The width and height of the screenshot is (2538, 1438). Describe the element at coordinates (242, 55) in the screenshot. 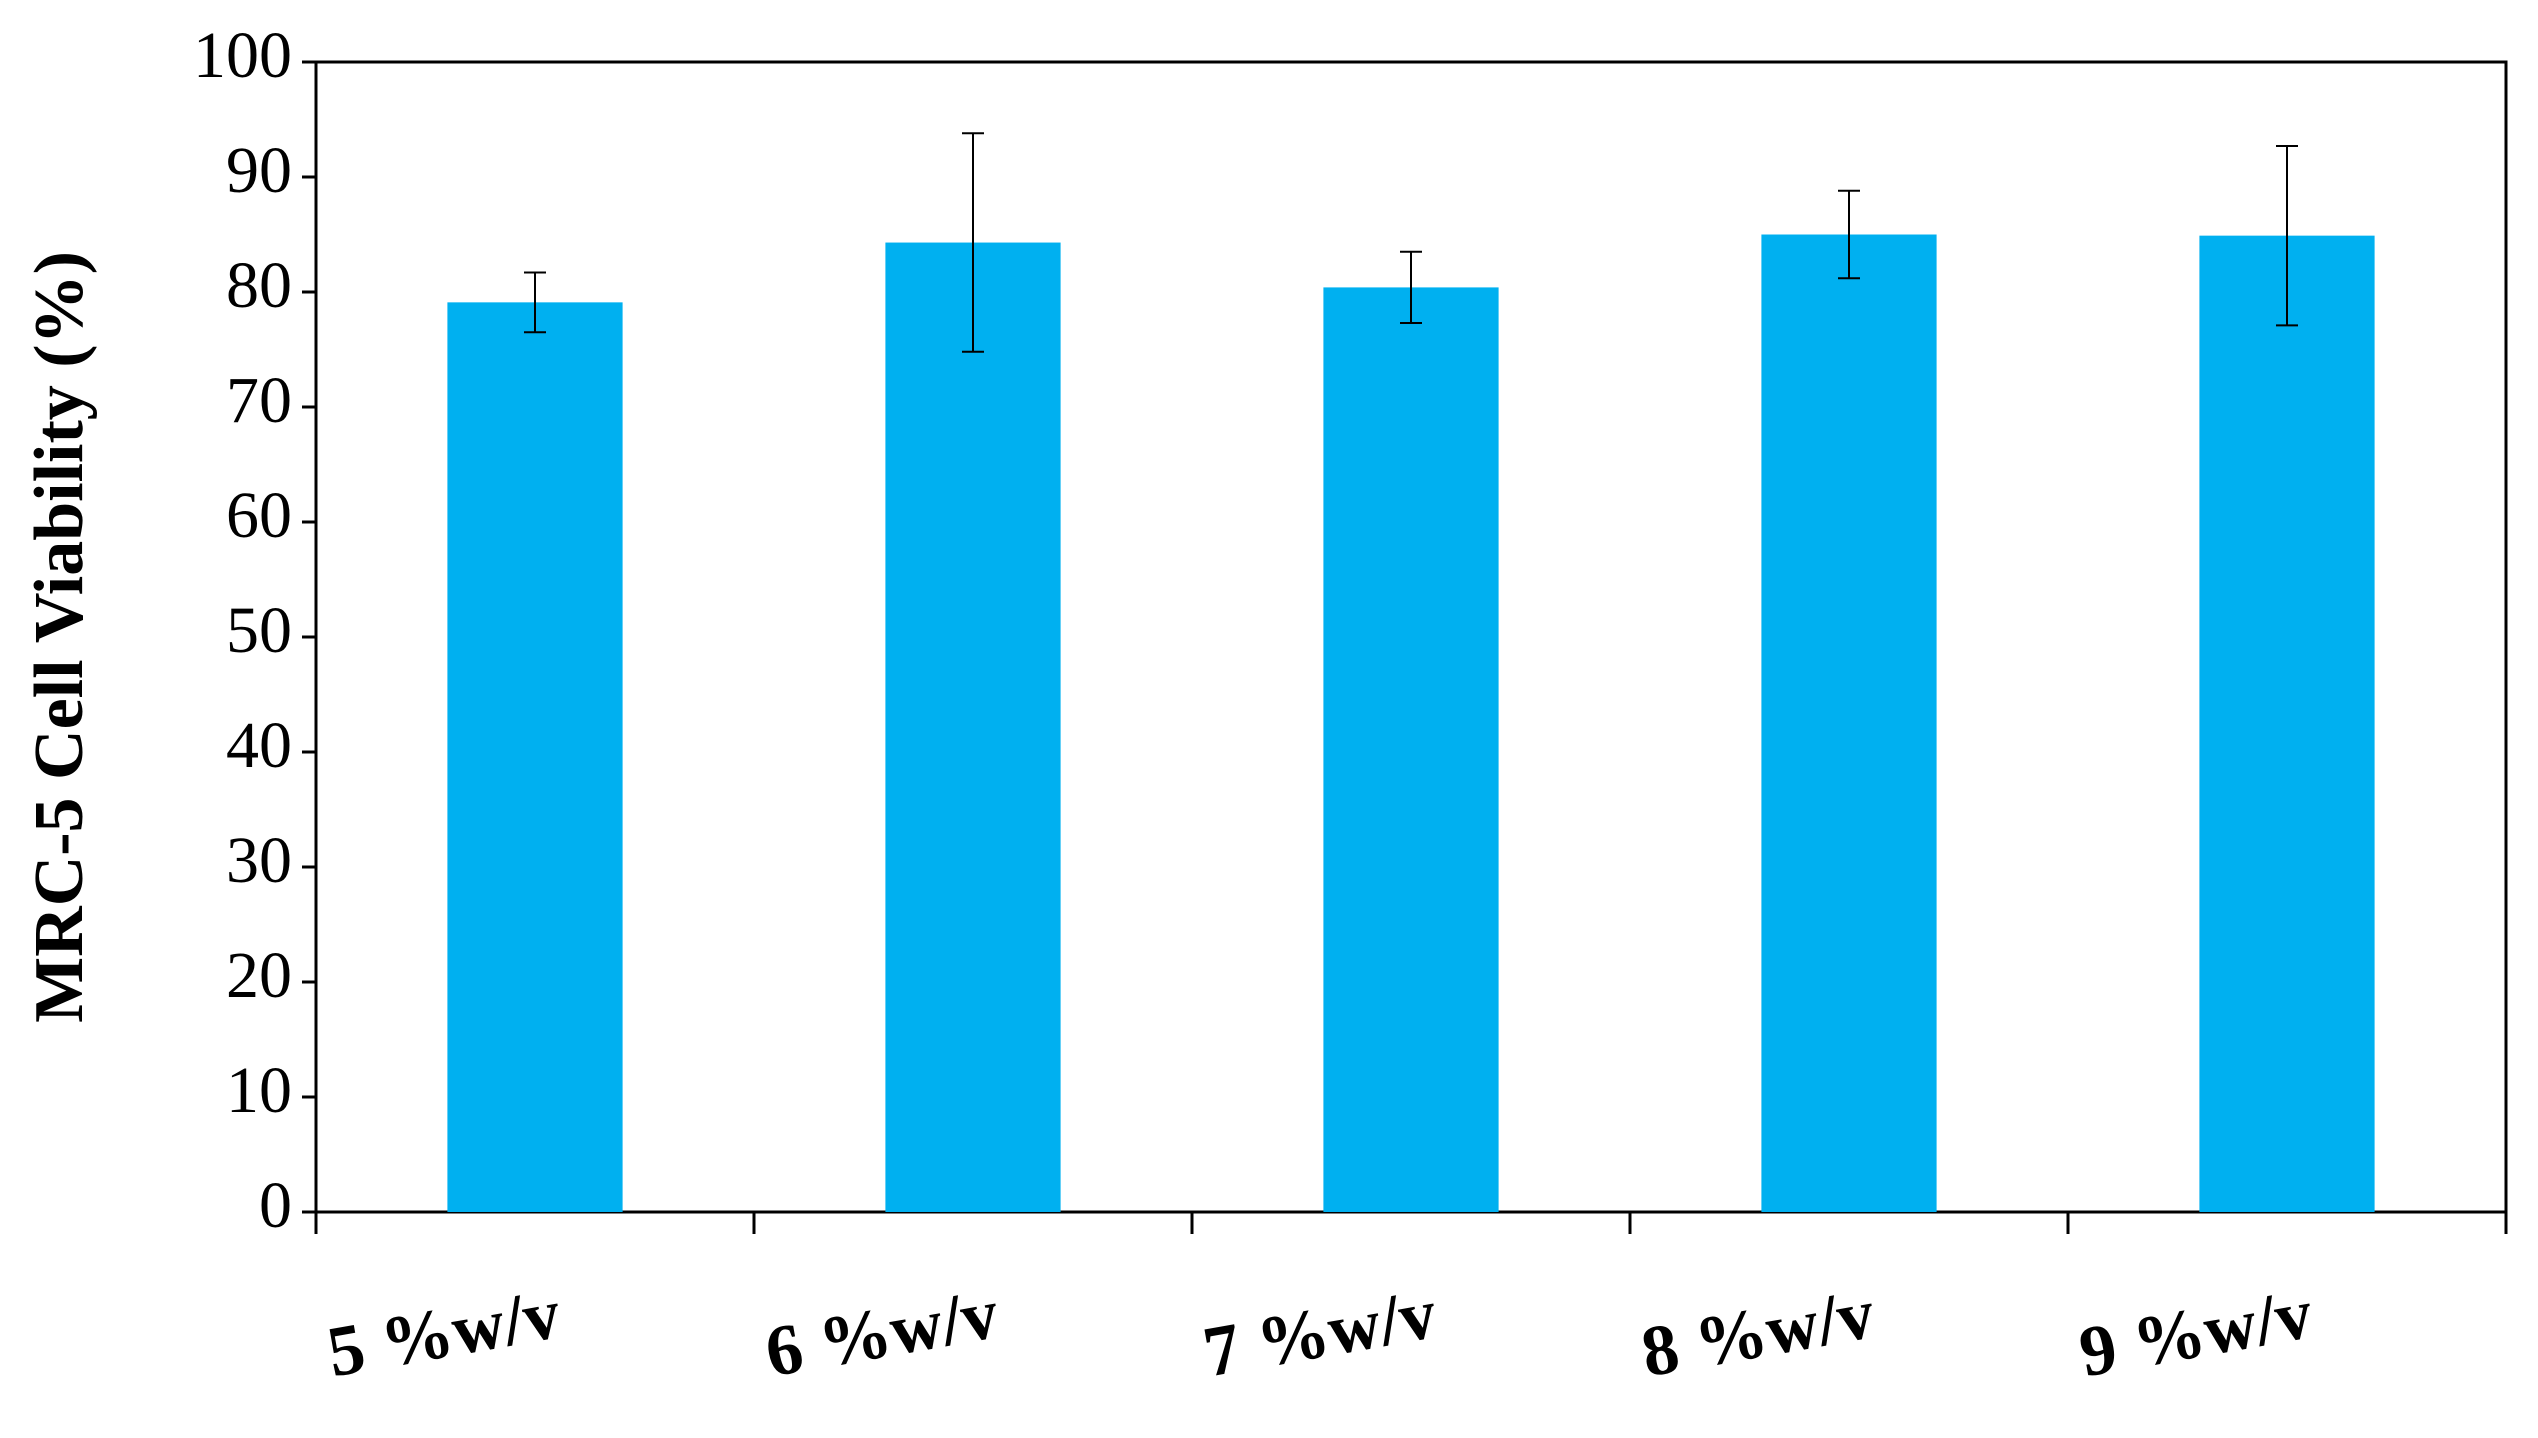

I see `y-tick-label: 100` at that location.